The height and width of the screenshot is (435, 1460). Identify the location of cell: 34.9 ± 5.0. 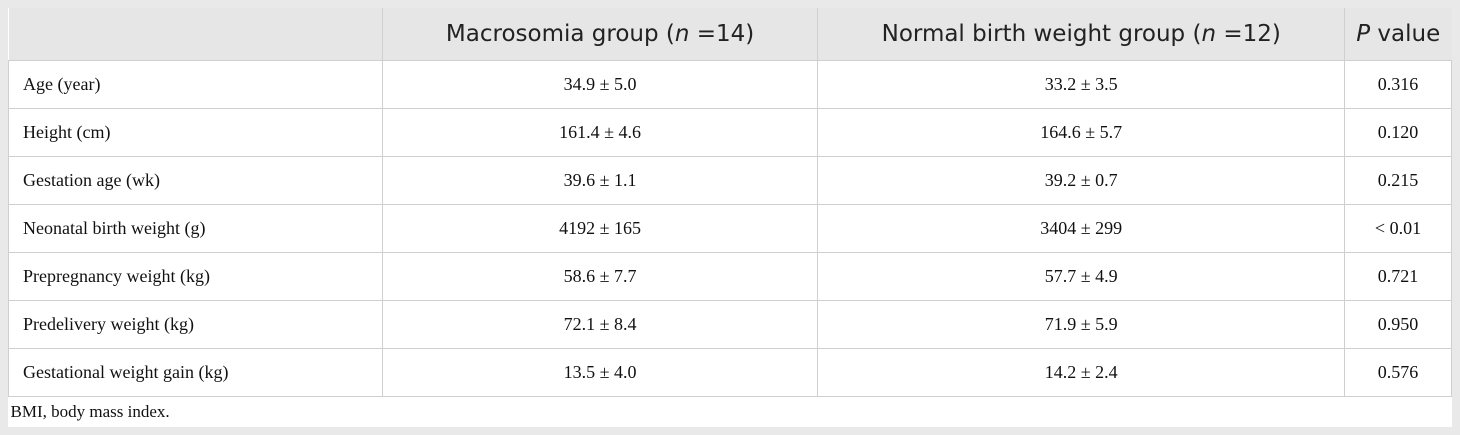
(600, 84).